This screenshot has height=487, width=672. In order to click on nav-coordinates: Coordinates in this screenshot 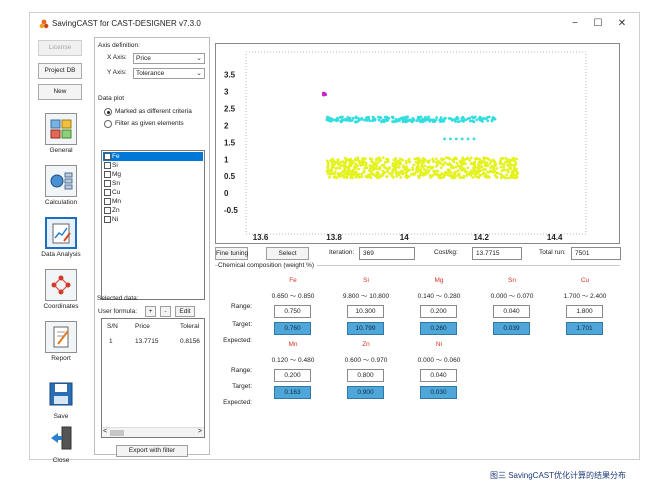, I will do `click(61, 289)`.